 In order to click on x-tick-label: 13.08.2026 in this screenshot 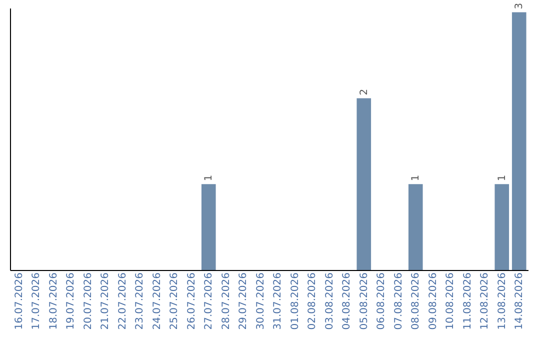, I will do `click(502, 301)`.